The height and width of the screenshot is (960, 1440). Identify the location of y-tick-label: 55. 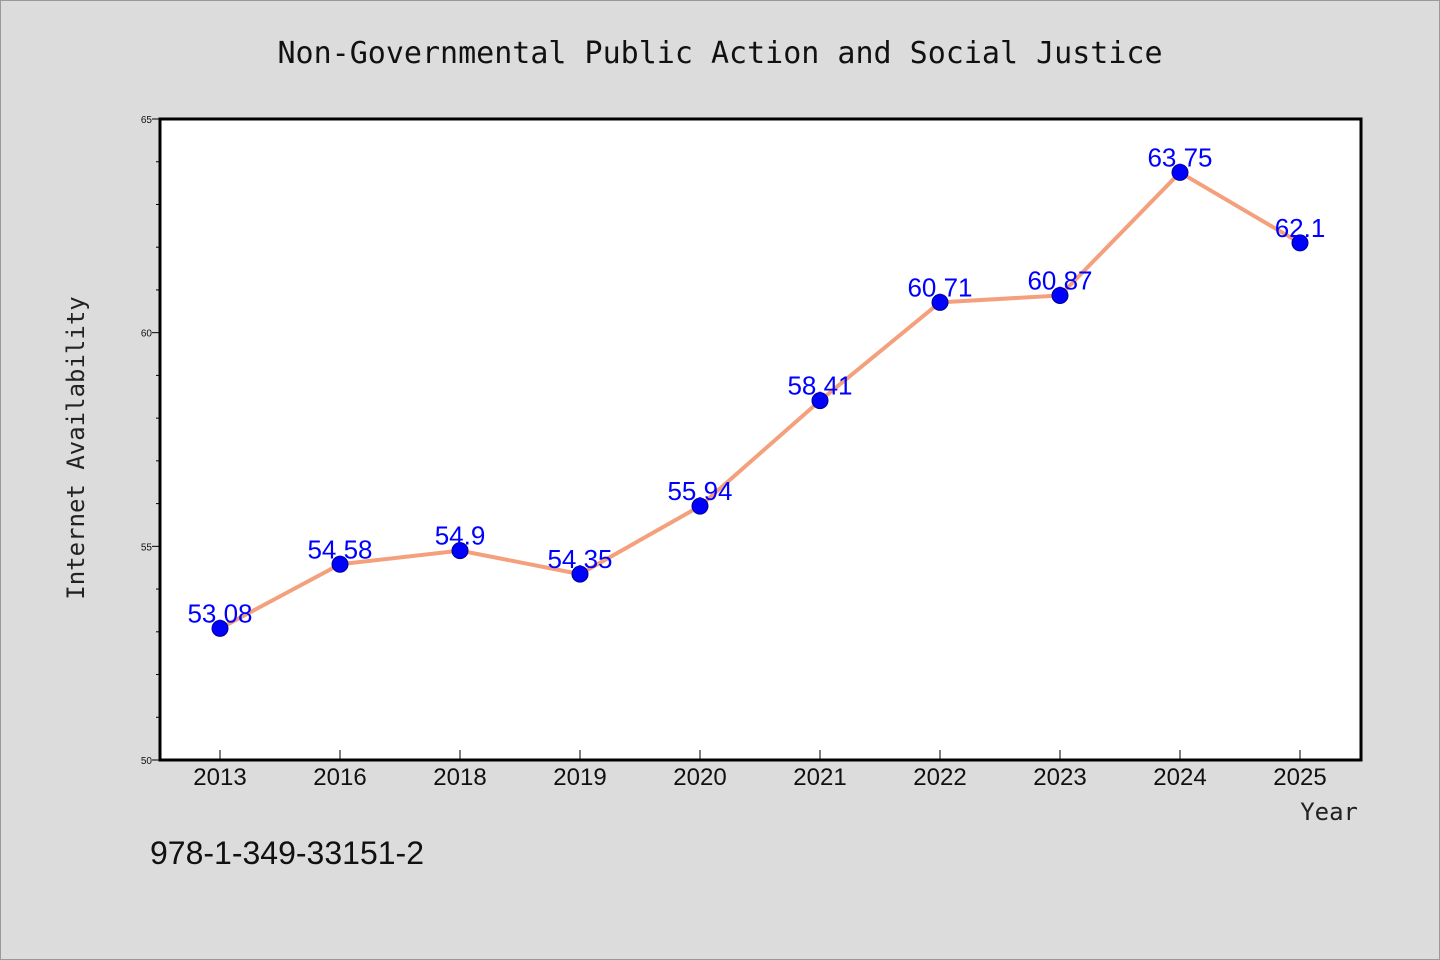
(147, 547).